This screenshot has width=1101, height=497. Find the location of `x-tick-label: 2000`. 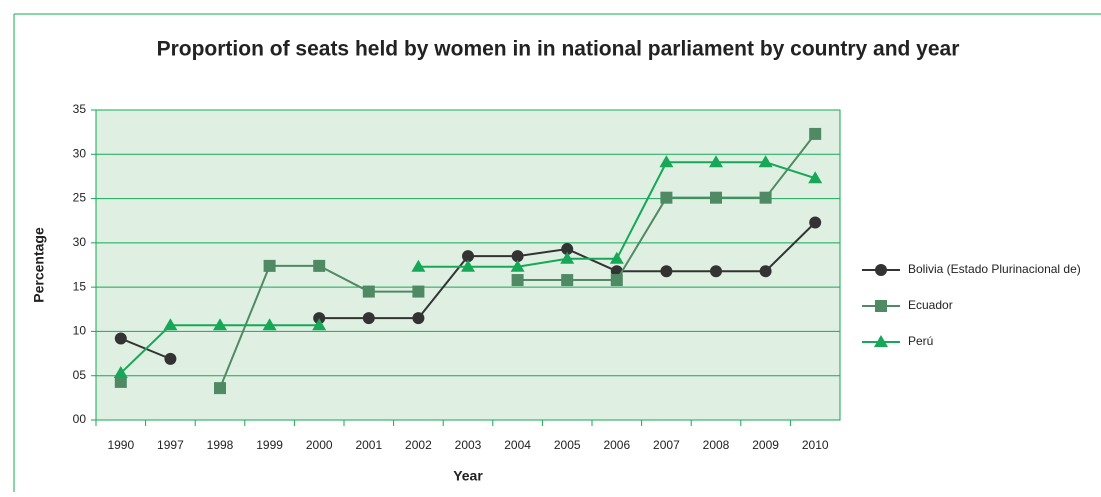

x-tick-label: 2000 is located at coordinates (319, 445).